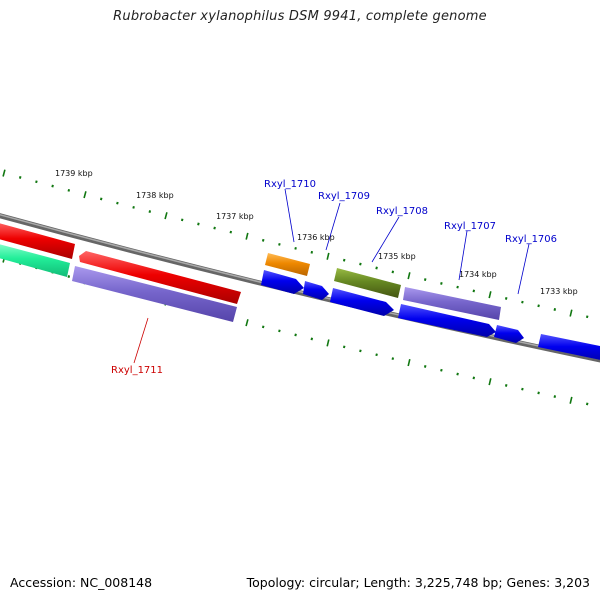 This screenshot has width=600, height=600. I want to click on kbp-label-1738: 1738 kbp, so click(155, 195).